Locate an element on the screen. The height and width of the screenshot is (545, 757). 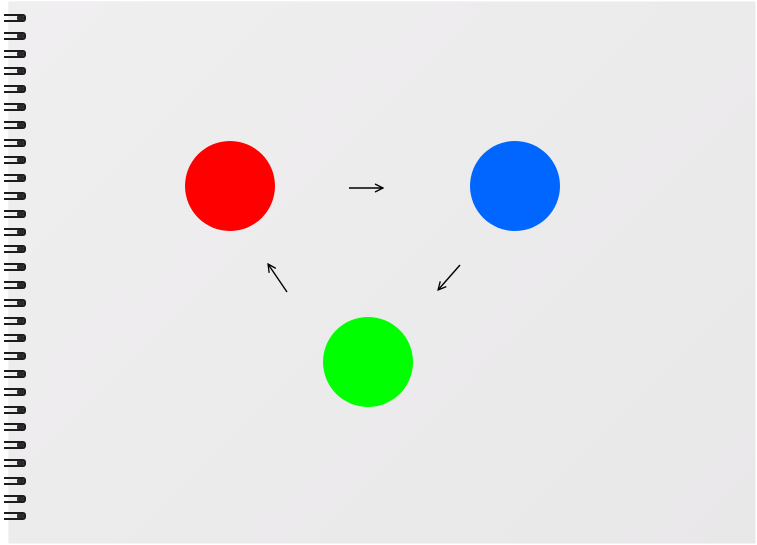
arrow-green-to-red is located at coordinates (278, 278).